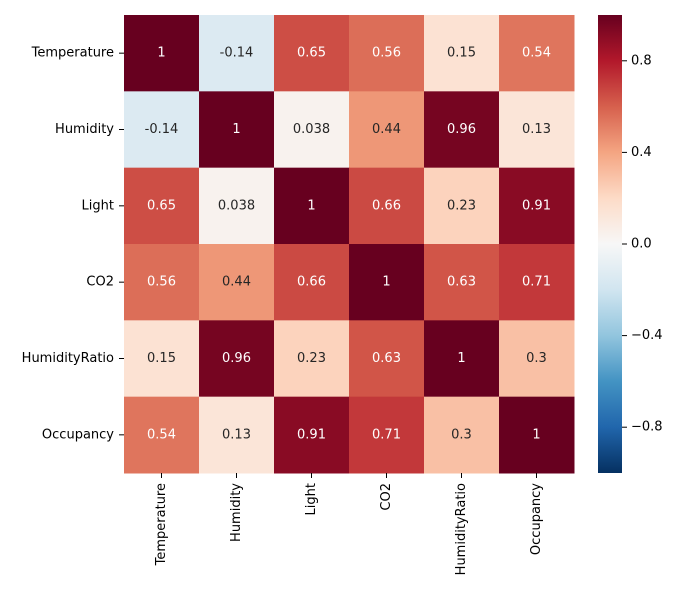 This screenshot has height=602, width=700. I want to click on colorbar-tick-label: 0.0, so click(641, 244).